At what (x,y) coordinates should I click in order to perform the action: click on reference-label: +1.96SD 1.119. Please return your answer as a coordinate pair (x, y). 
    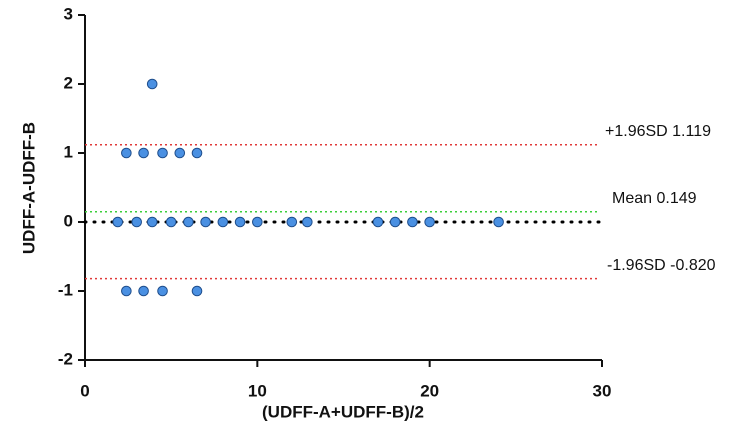
    Looking at the image, I should click on (658, 131).